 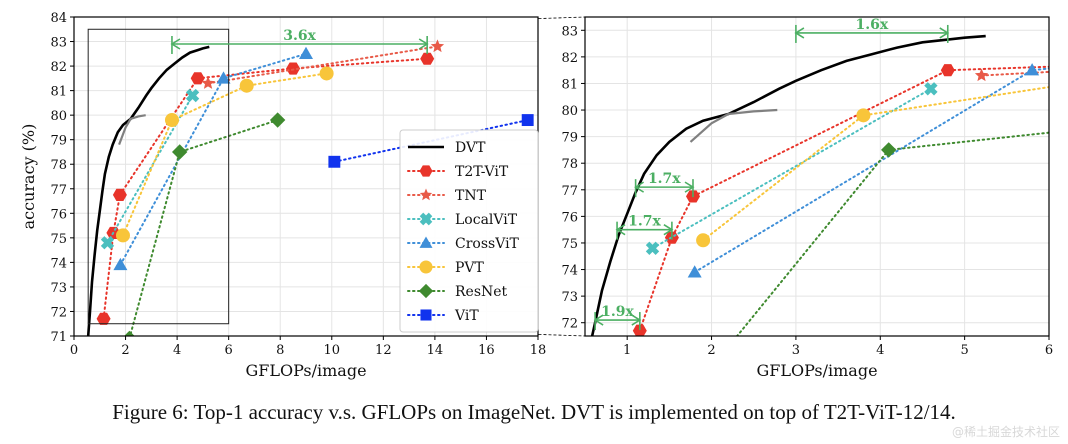 I want to click on series-line-vit, so click(x=431, y=141).